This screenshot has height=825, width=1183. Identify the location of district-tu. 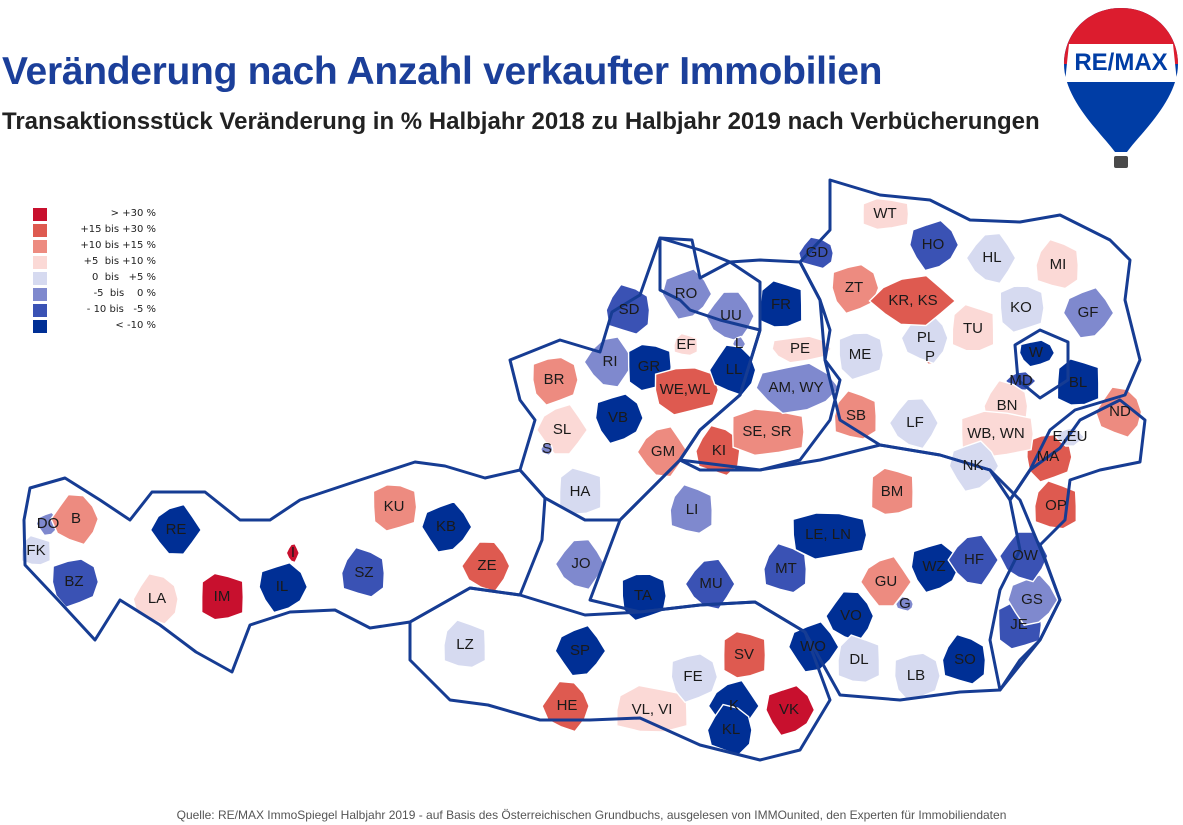
(973, 327).